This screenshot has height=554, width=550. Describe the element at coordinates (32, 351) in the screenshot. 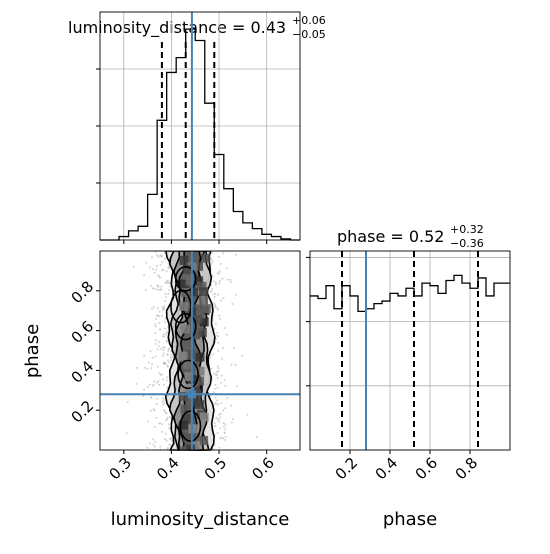

I see `ylabel-phase: phase` at that location.